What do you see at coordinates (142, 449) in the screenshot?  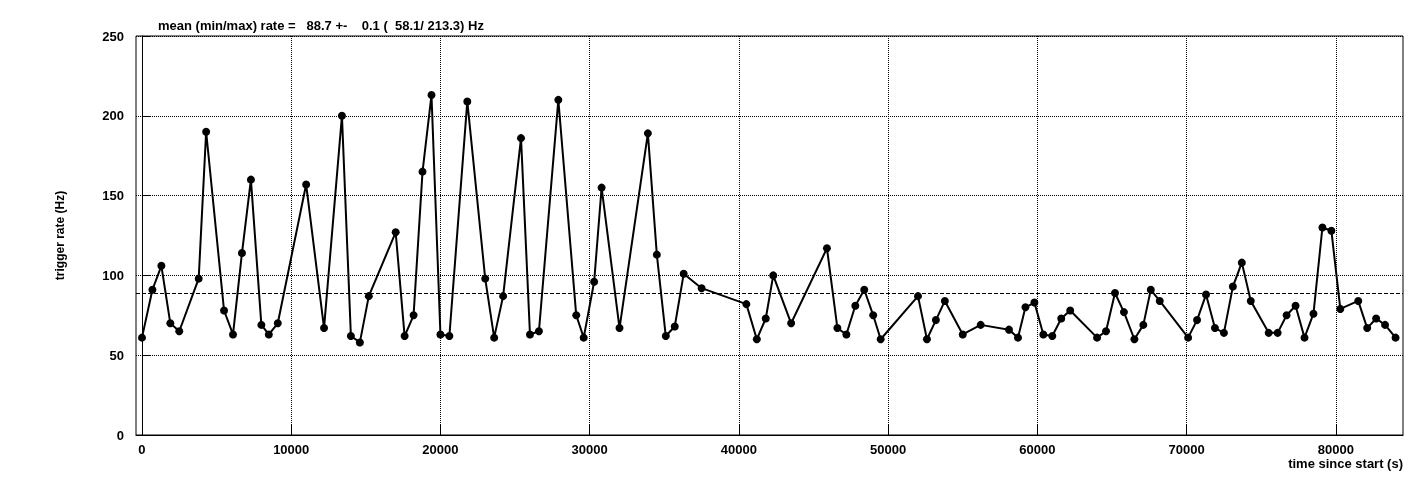 I see `x-tick-label: 0` at bounding box center [142, 449].